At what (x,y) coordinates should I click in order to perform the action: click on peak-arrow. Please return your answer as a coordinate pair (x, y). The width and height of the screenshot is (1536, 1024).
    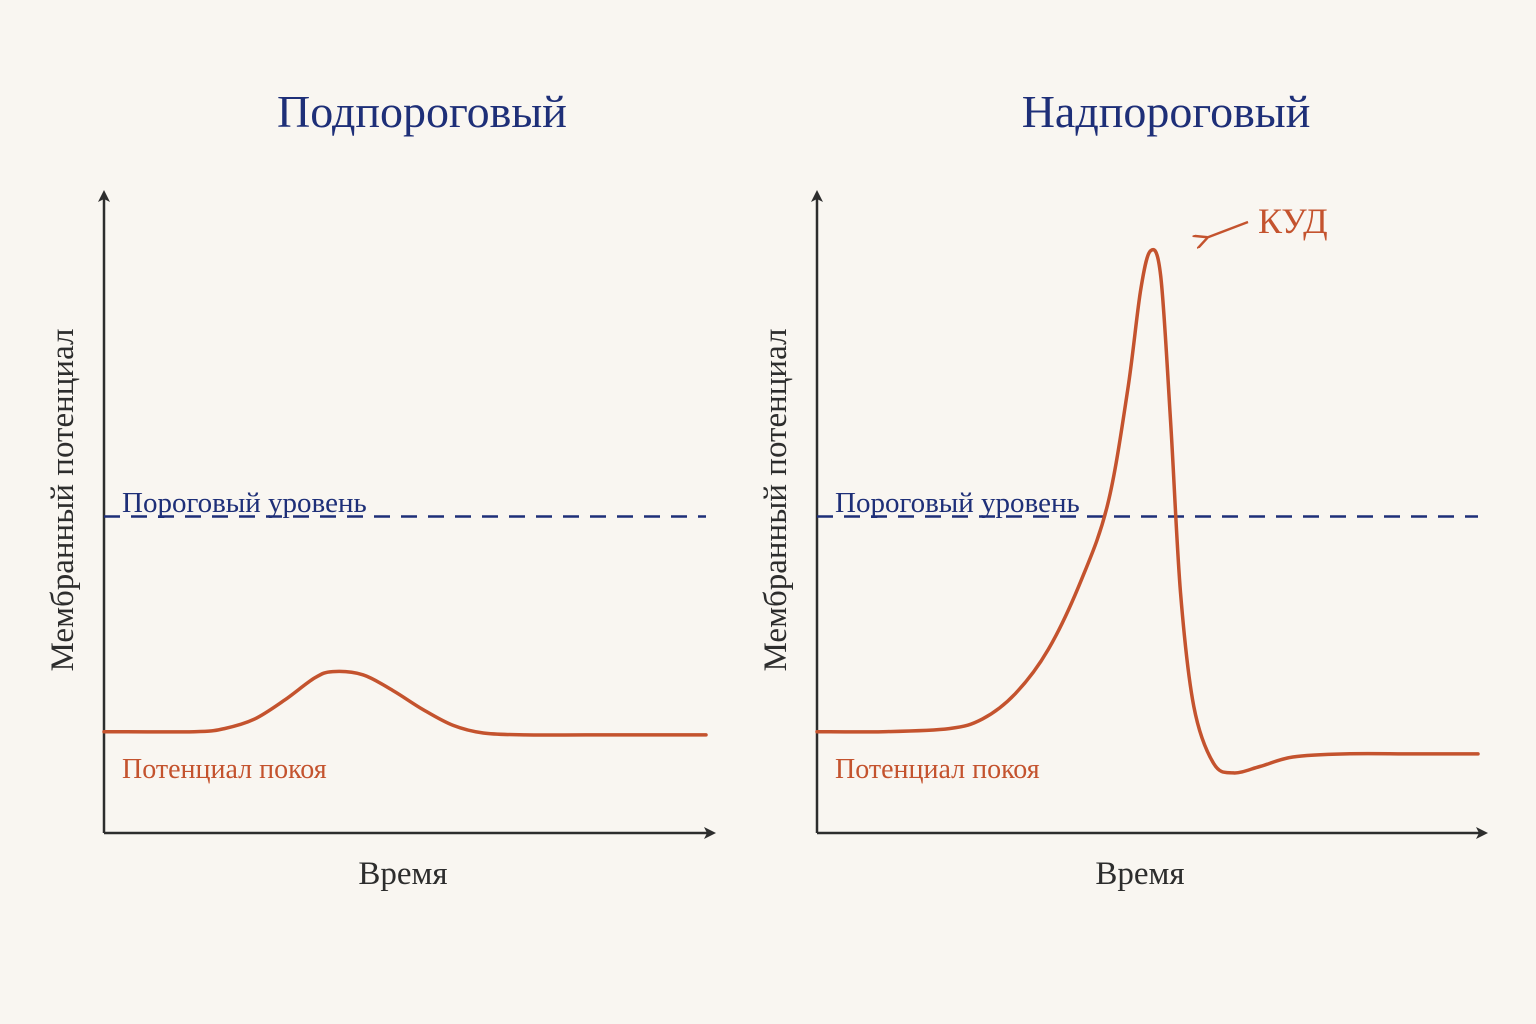
    Looking at the image, I should click on (1227, 229).